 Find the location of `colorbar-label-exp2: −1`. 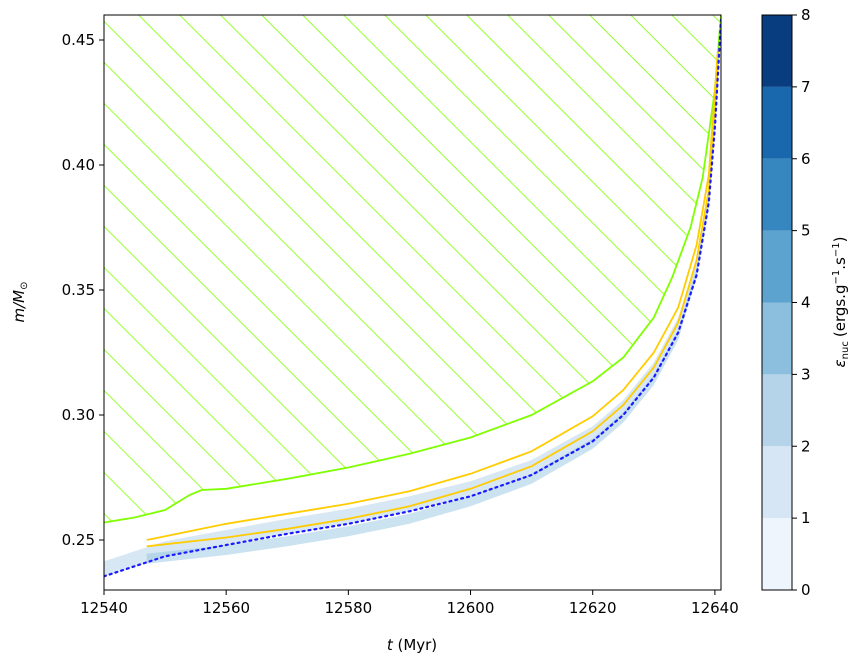

colorbar-label-exp2: −1 is located at coordinates (836, 249).